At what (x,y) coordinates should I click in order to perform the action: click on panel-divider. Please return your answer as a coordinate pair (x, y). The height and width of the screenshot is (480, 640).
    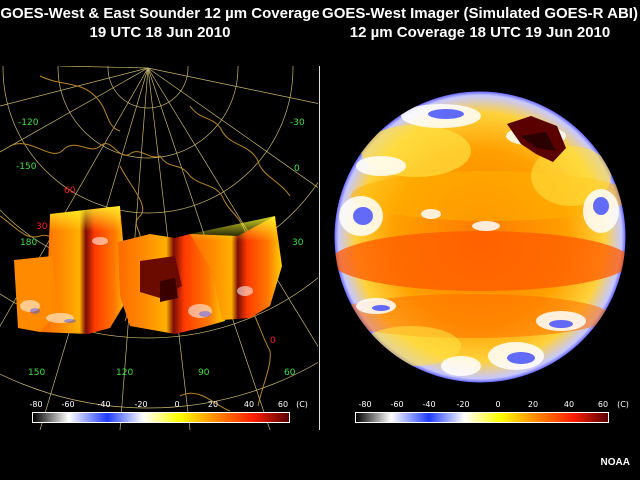
    Looking at the image, I should click on (319, 248).